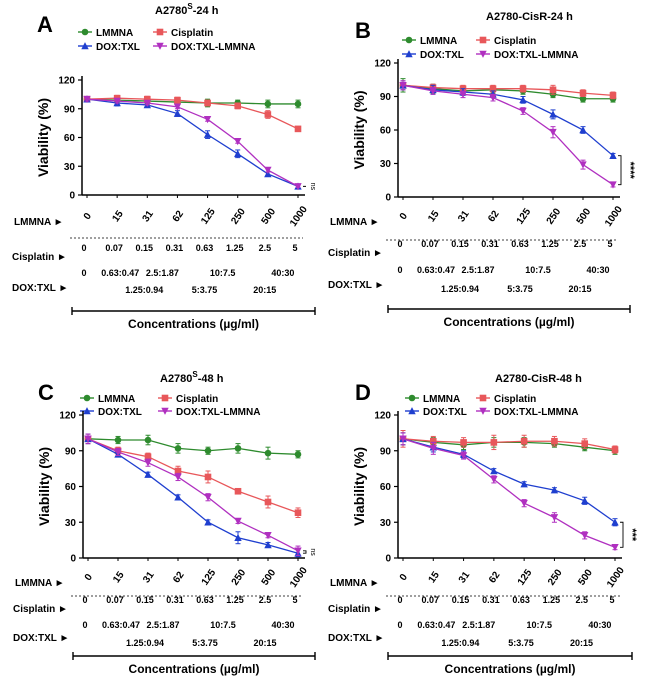 Image resolution: width=657 pixels, height=682 pixels. Describe the element at coordinates (67, 416) in the screenshot. I see `y-tick-label: 120` at that location.